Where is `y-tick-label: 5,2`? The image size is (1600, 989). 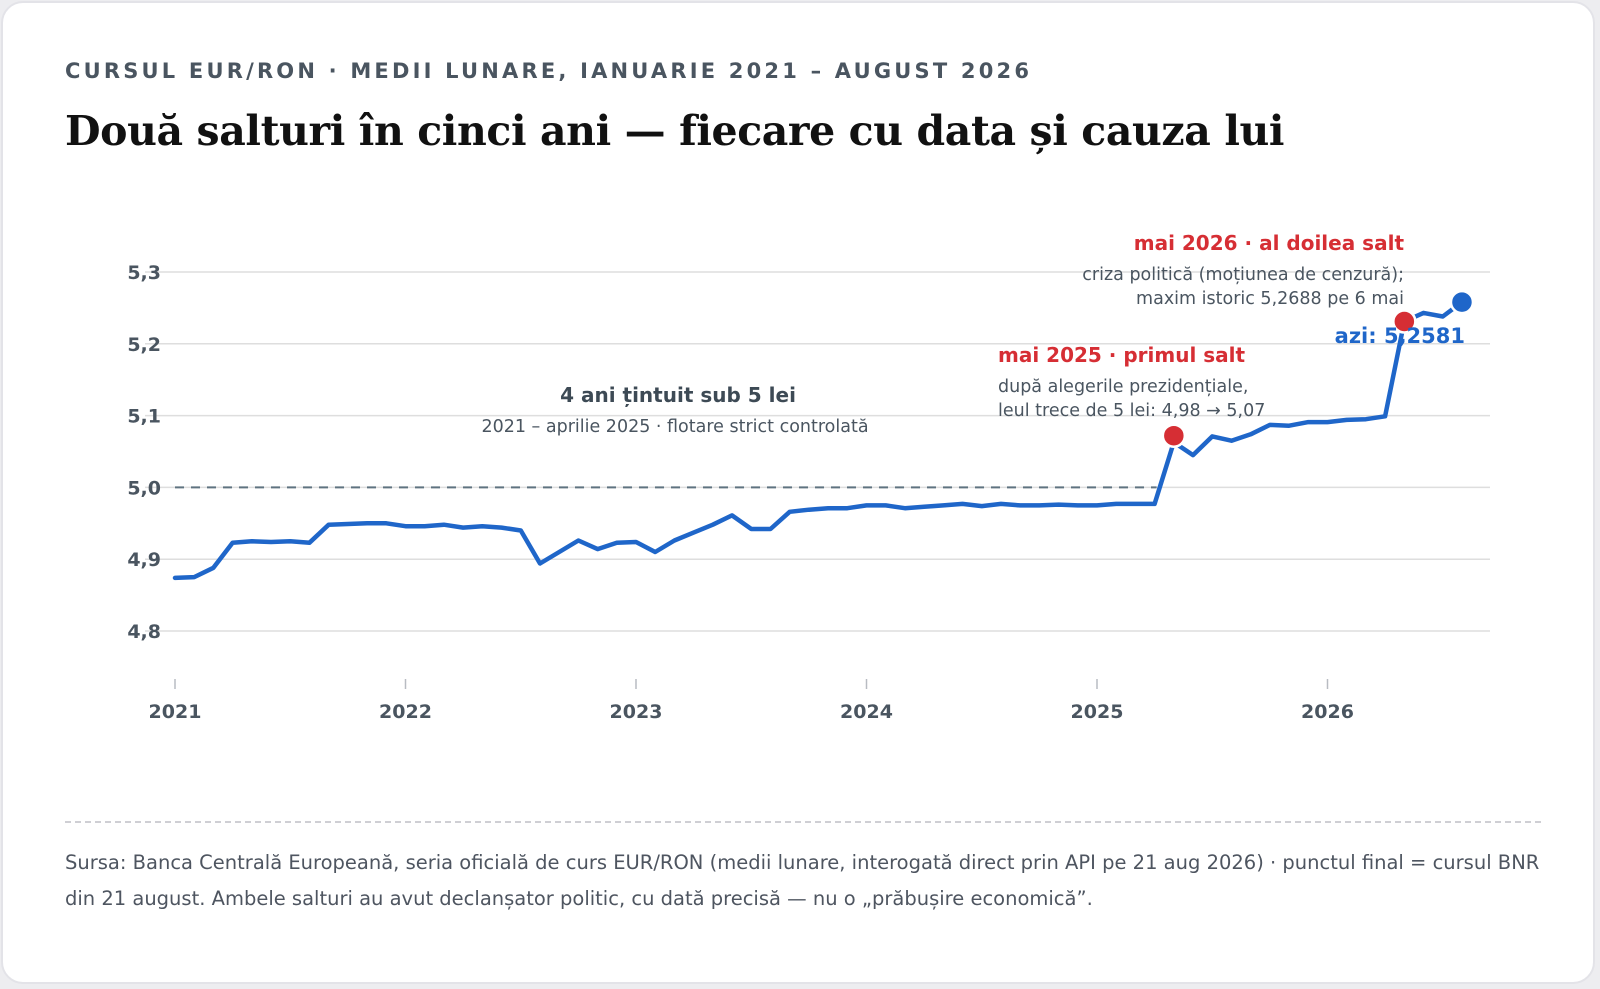
y-tick-label: 5,2 is located at coordinates (144, 345).